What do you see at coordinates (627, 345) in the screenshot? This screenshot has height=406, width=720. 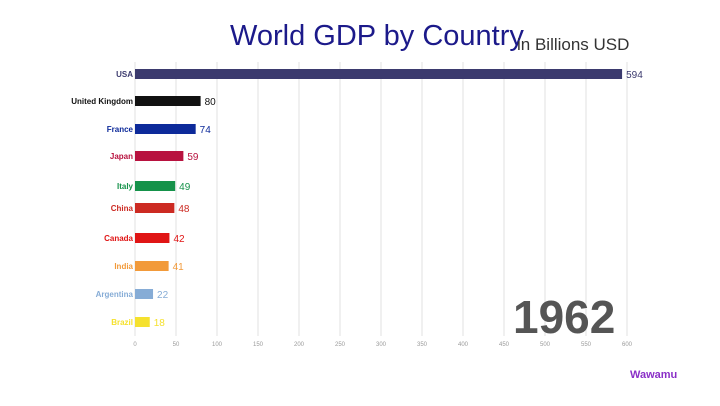 I see `x-tick-label: 600` at bounding box center [627, 345].